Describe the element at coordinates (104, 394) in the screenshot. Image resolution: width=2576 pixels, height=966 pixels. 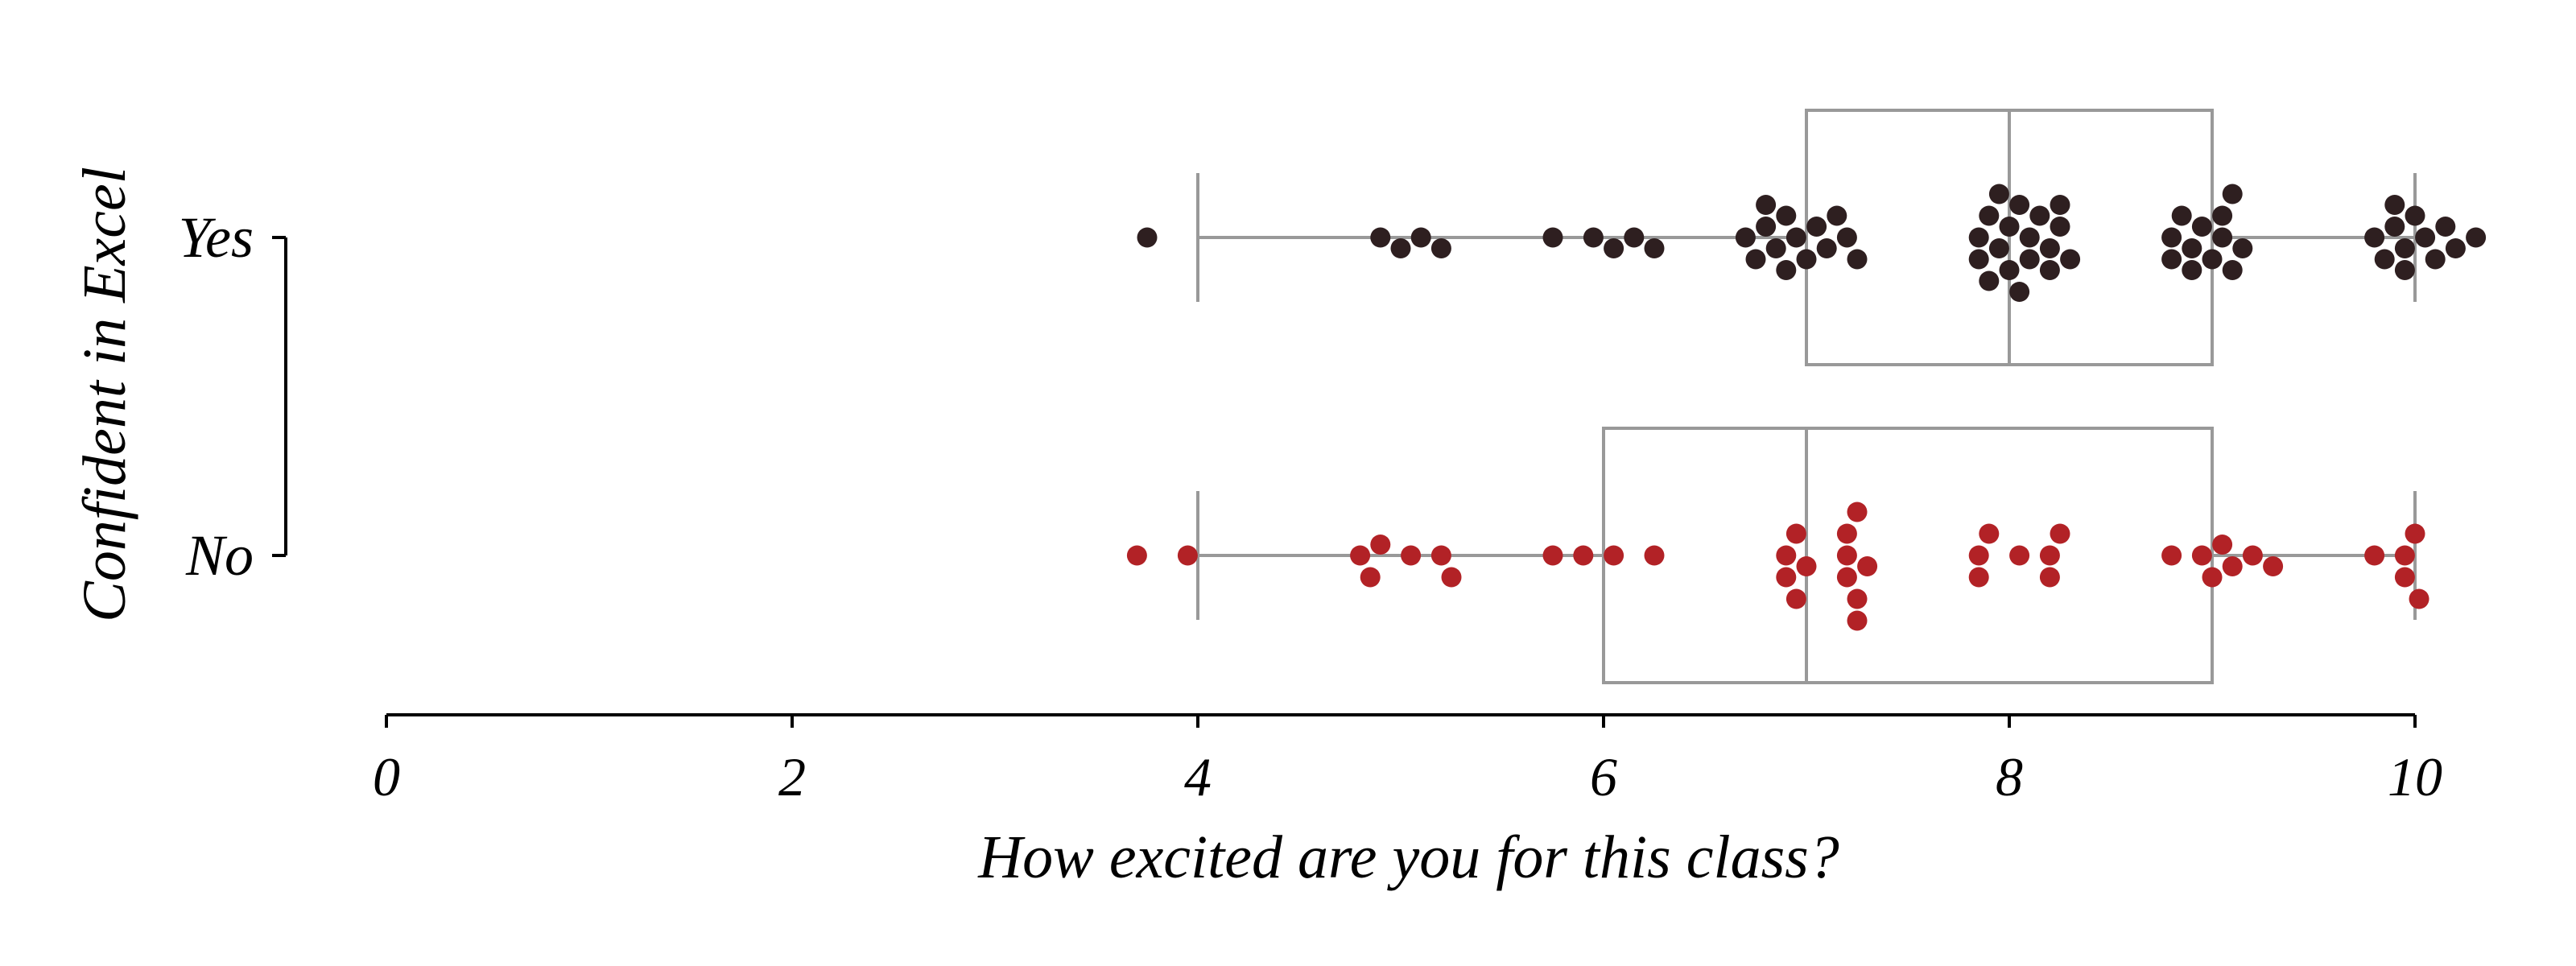
I see `y-axis-title: Confident in Excel` at that location.